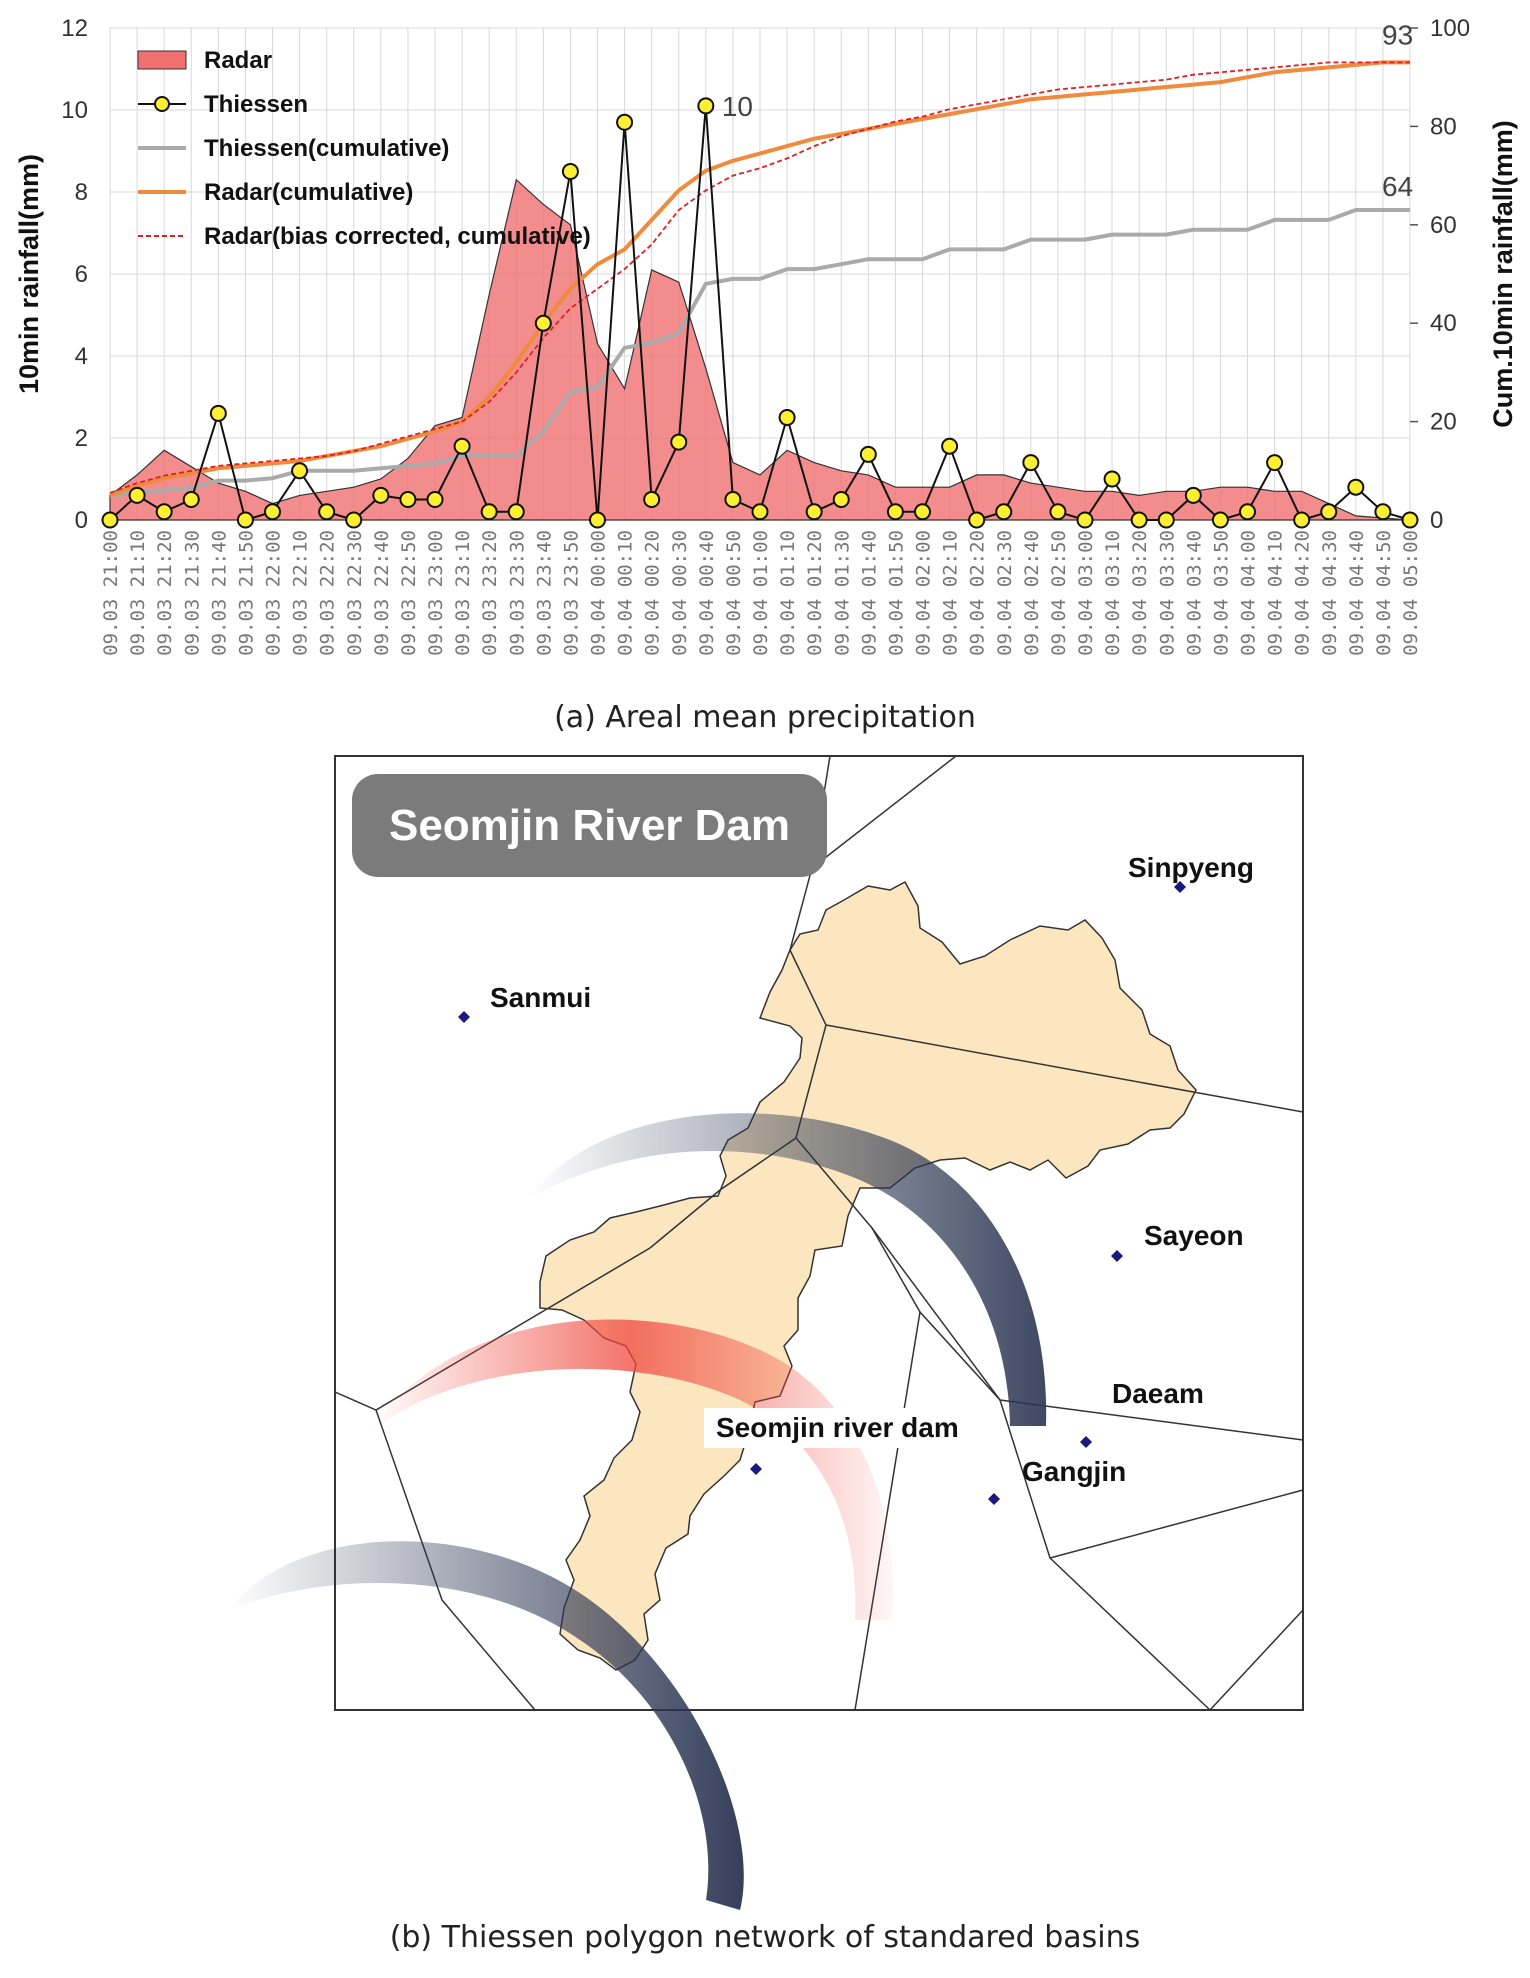  What do you see at coordinates (994, 1499) in the screenshot?
I see `station-marker-gangjin` at bounding box center [994, 1499].